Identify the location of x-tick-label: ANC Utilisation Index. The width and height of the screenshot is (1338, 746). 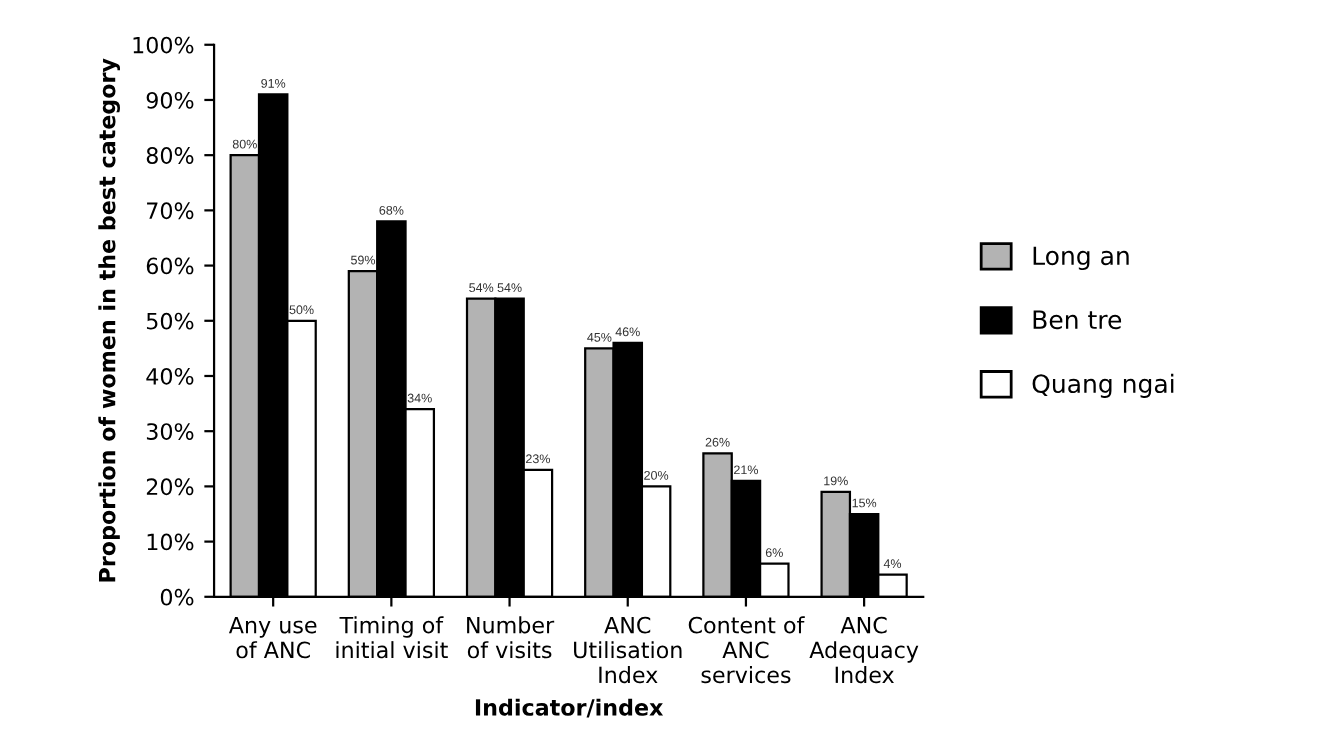
(628, 650).